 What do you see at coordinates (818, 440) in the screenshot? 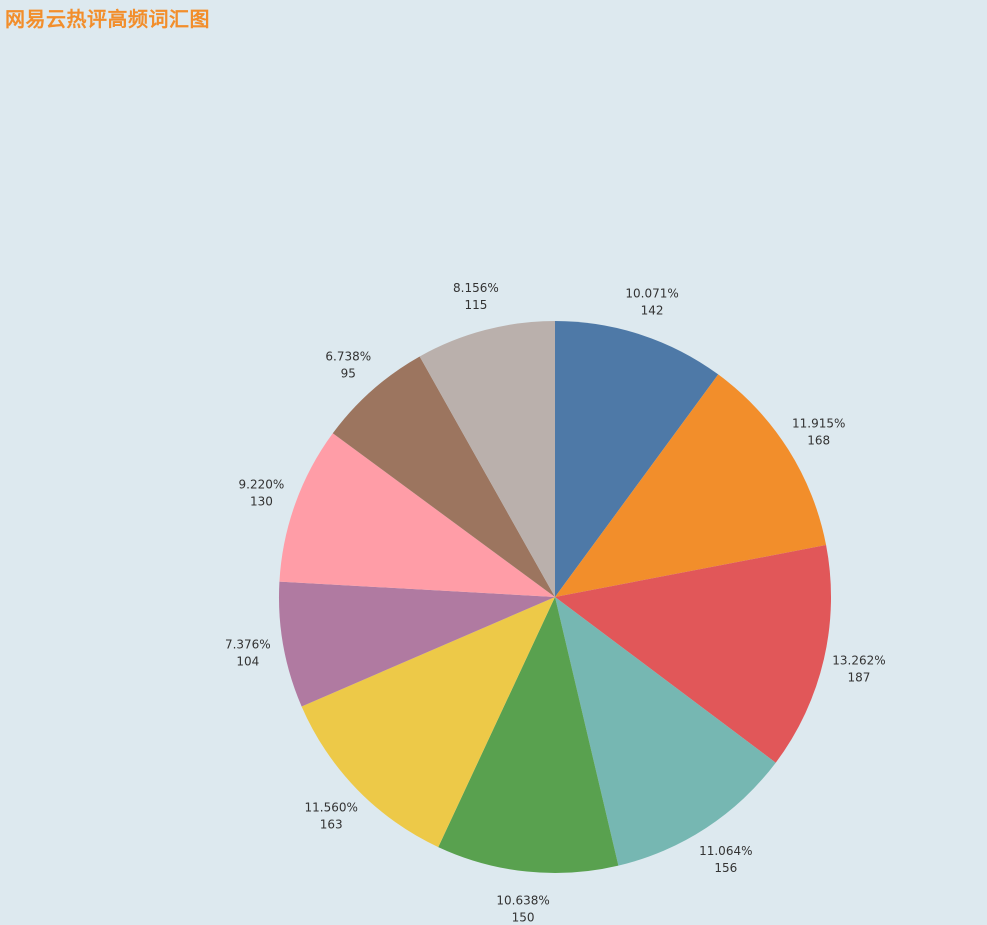
I see `slice-value-label-1: 168` at bounding box center [818, 440].